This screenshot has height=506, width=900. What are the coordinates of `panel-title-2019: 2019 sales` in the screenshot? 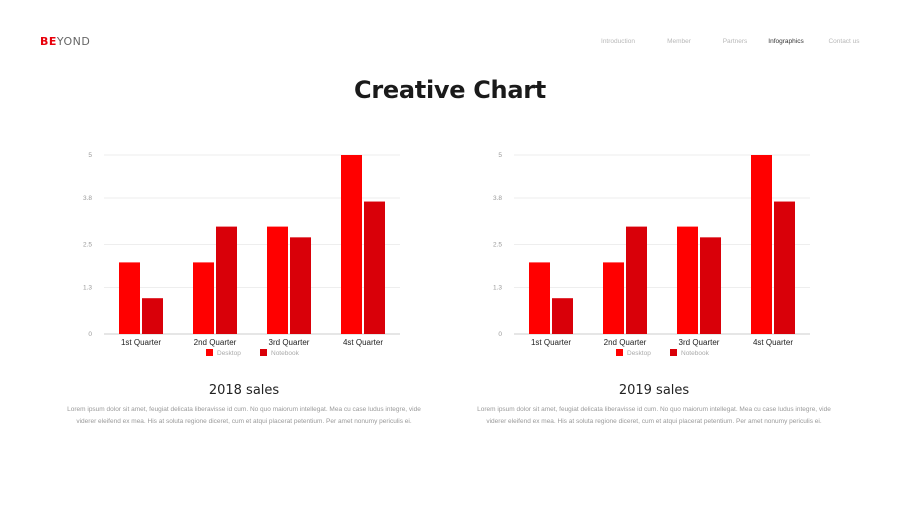 It's located at (654, 390).